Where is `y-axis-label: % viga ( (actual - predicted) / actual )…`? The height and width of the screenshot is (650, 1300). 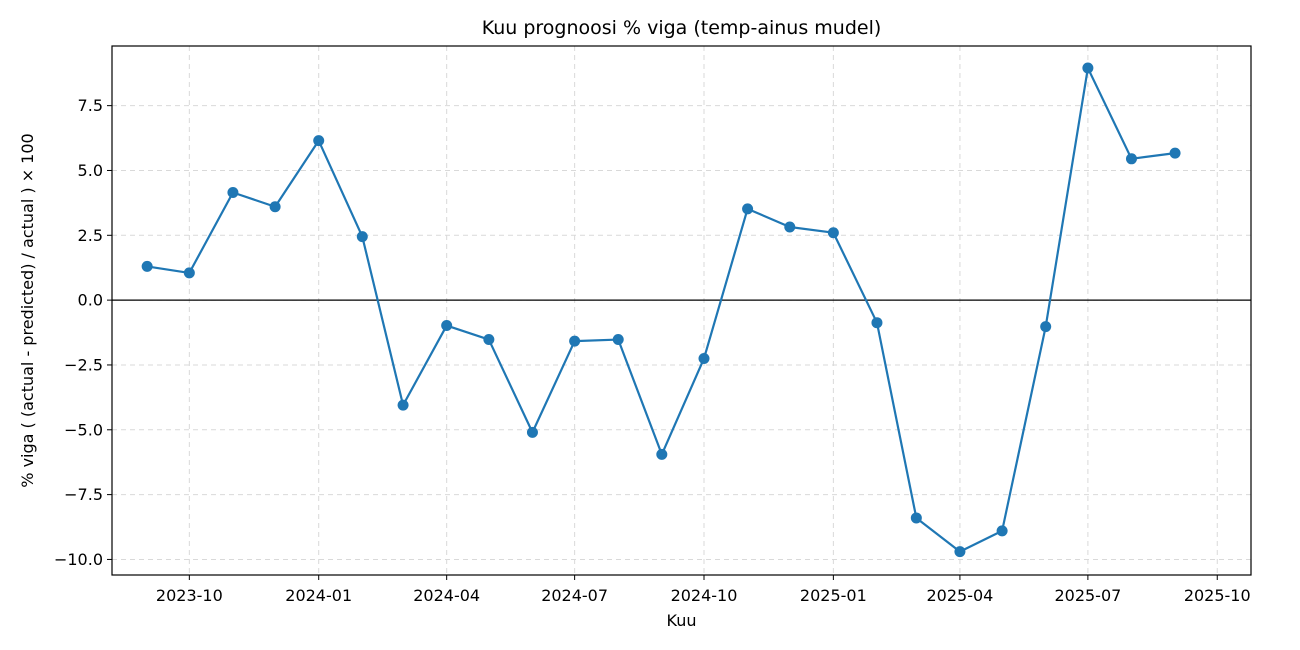 y-axis-label: % viga ( (actual - predicted) / actual )… is located at coordinates (27, 310).